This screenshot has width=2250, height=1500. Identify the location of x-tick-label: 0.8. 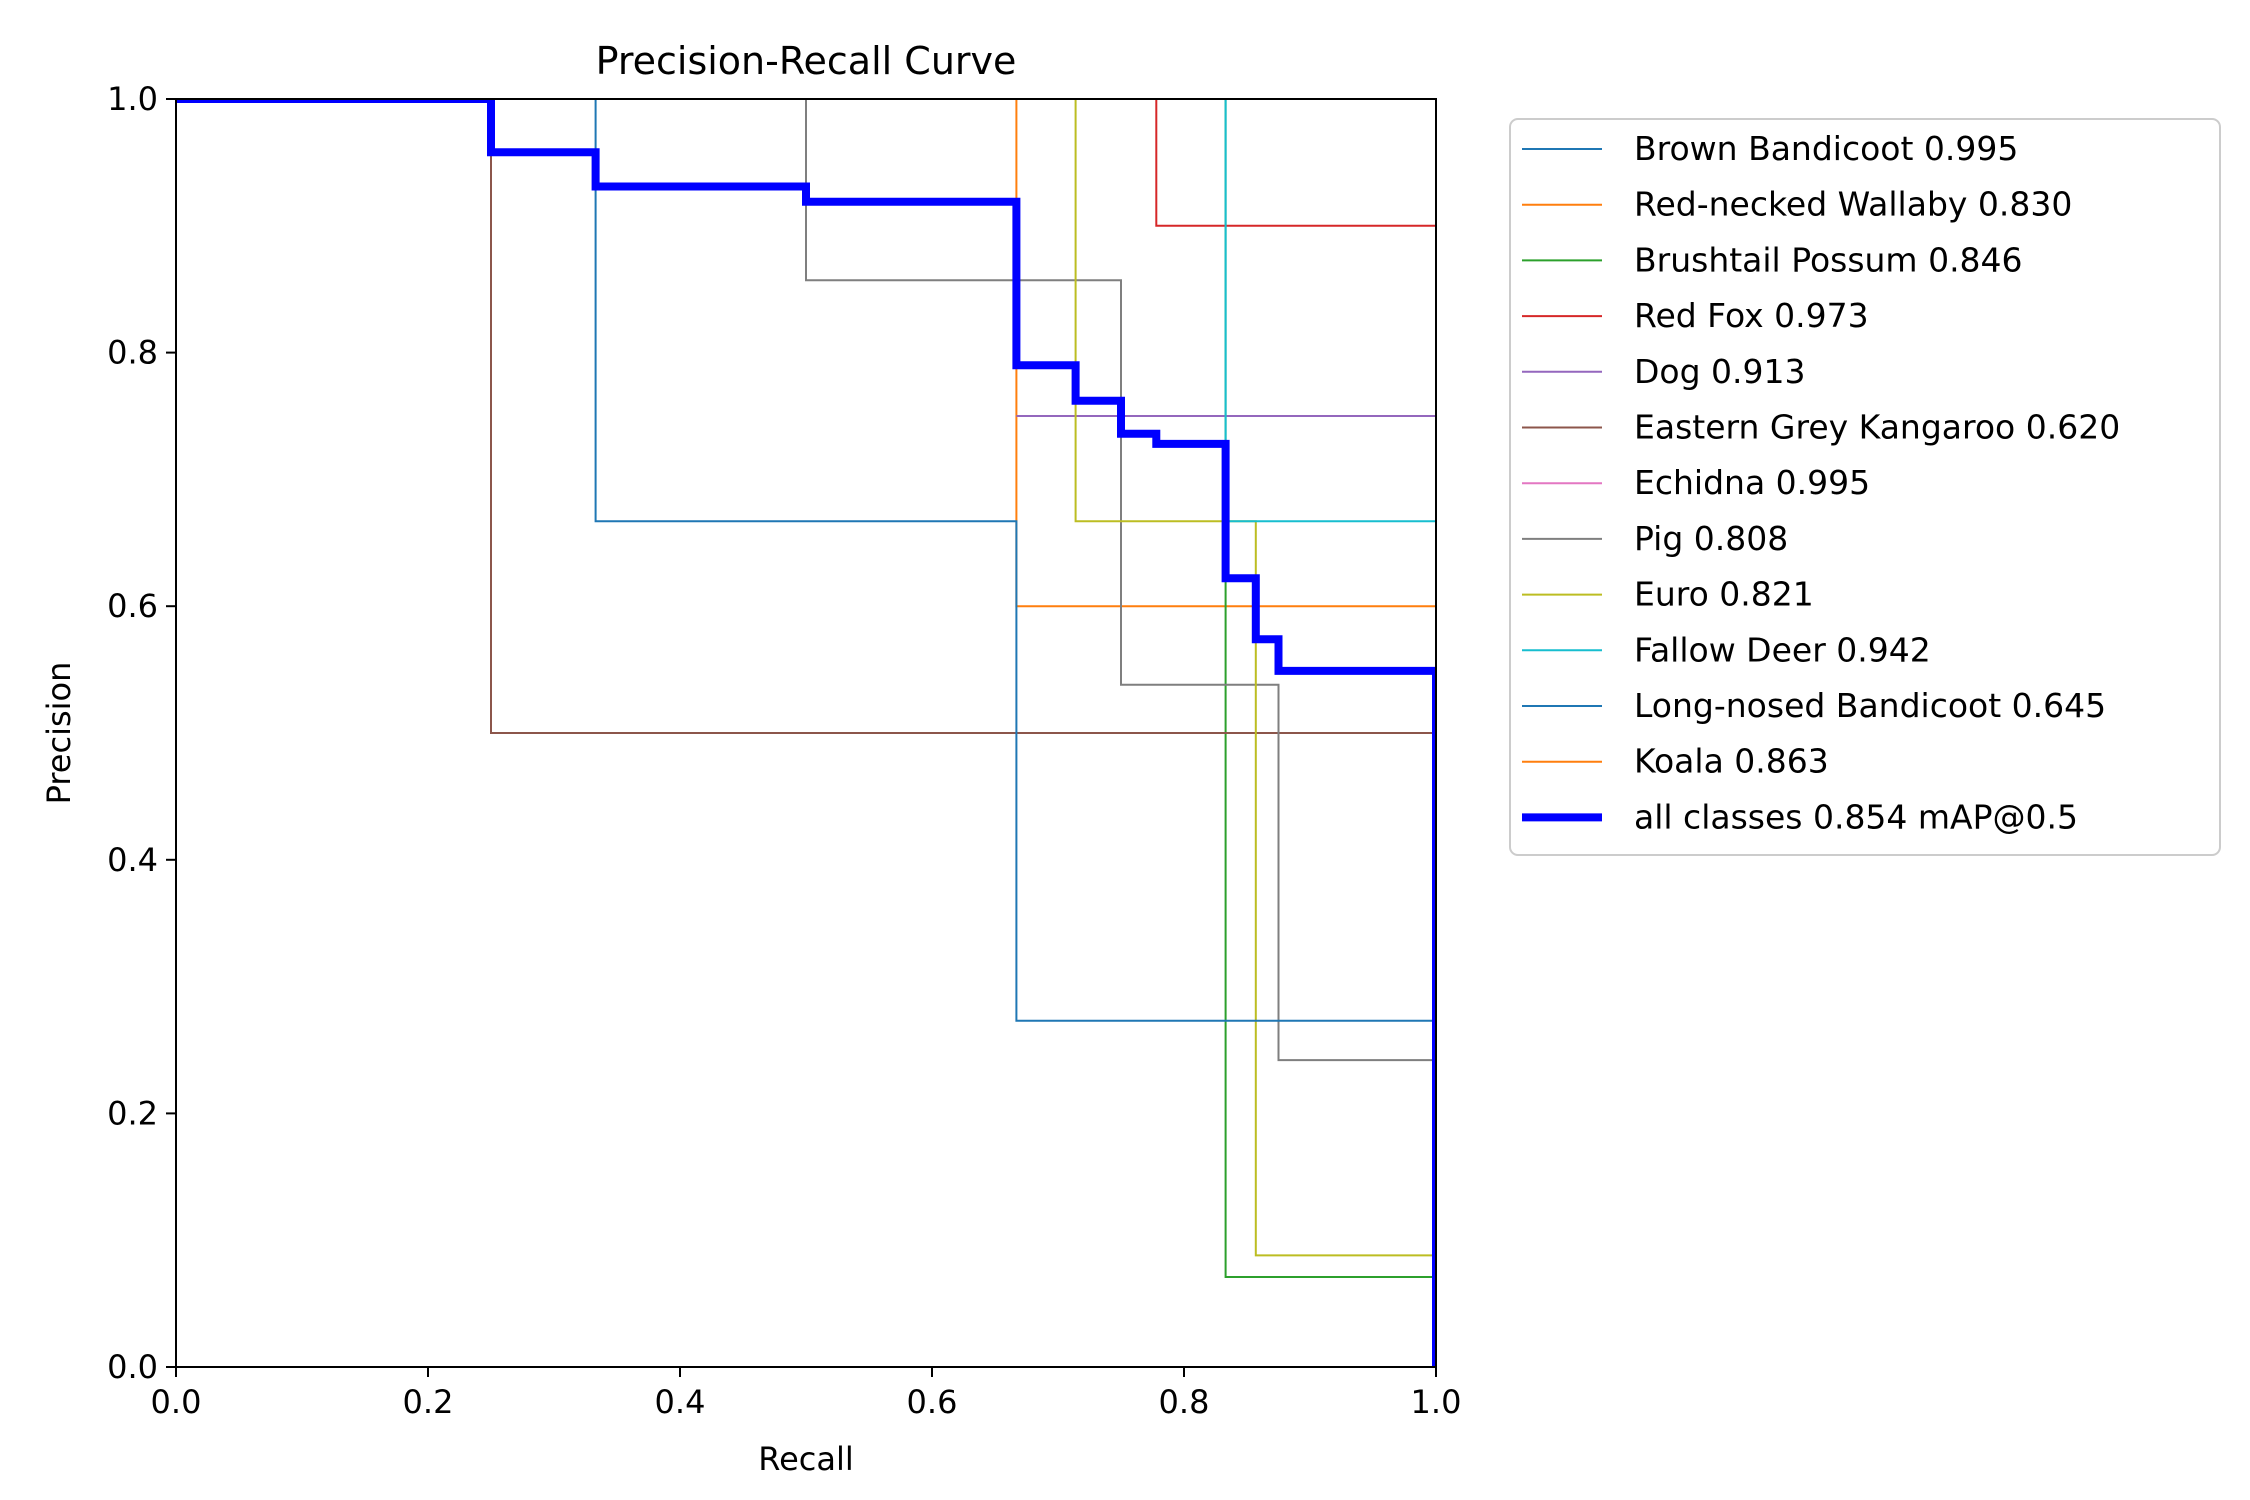
(1184, 1402).